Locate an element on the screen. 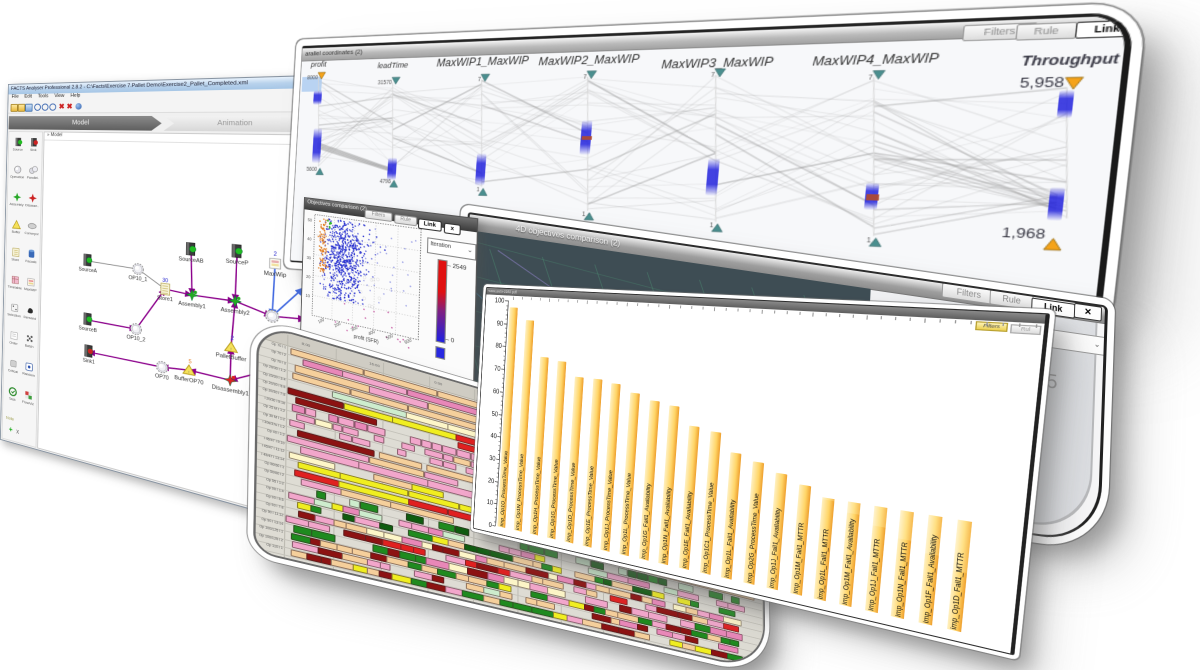 Image resolution: width=1200 pixels, height=670 pixels. svg-text: 100 is located at coordinates (321, 320).